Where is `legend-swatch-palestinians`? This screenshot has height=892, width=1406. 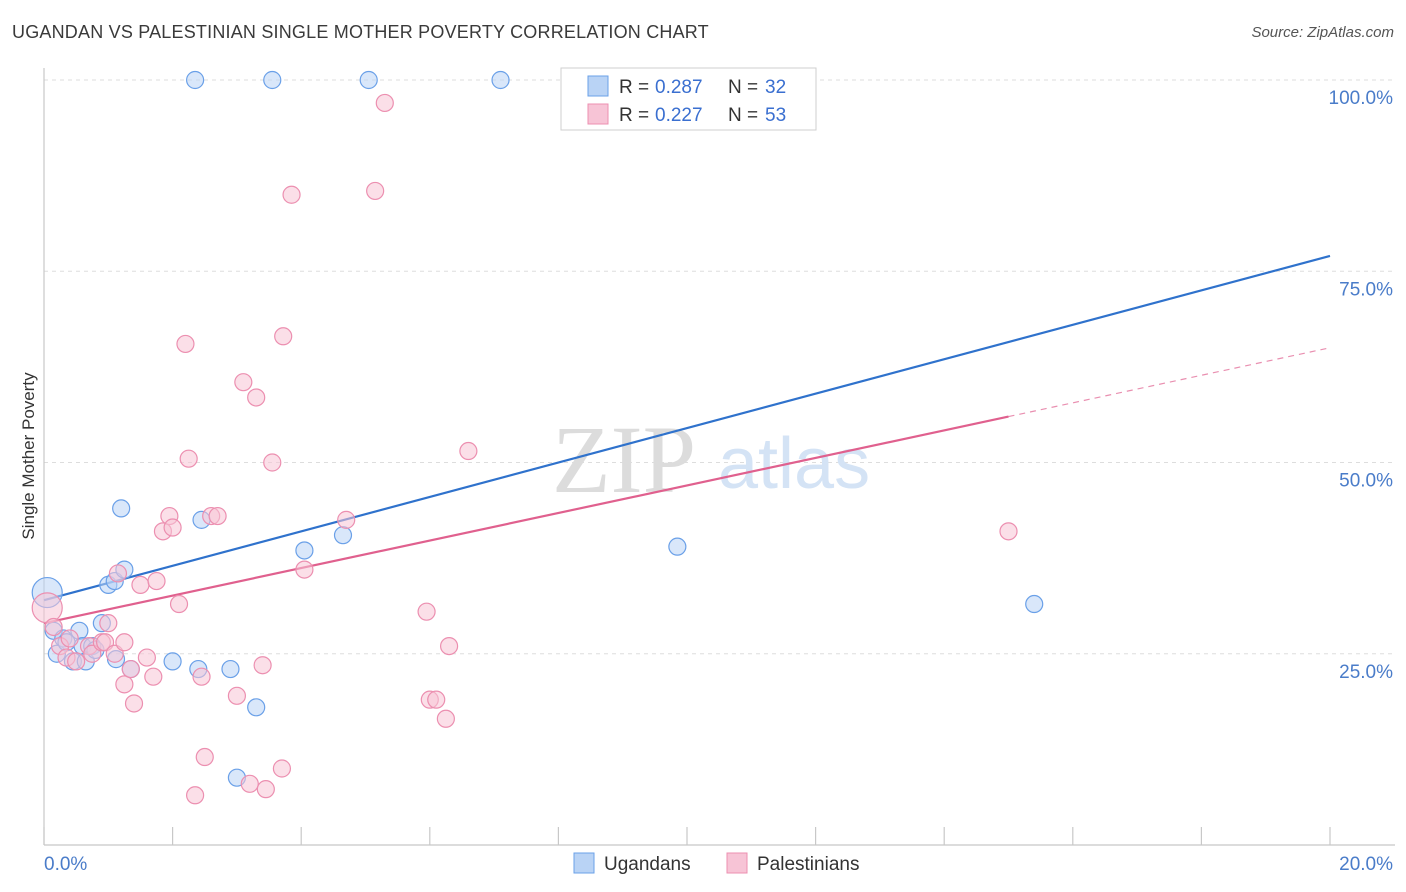
legend-swatch-palestinians is located at coordinates (598, 114).